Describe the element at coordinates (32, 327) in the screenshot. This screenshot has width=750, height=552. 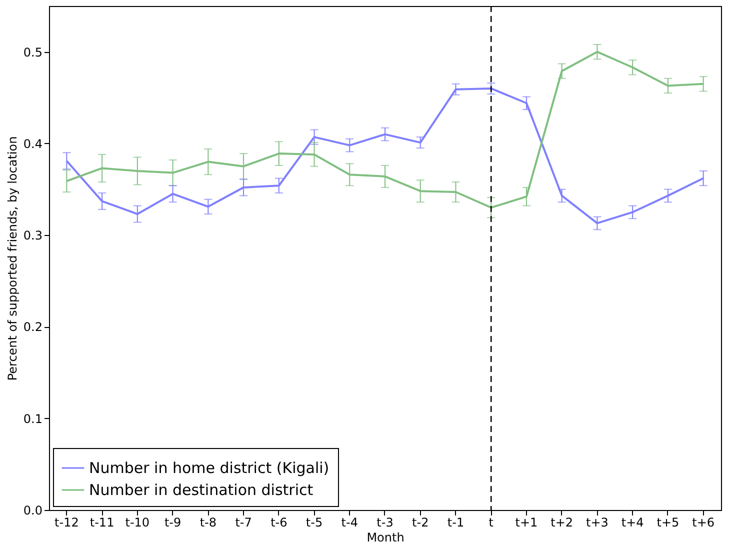
I see `y-tick-label: 0.2` at that location.